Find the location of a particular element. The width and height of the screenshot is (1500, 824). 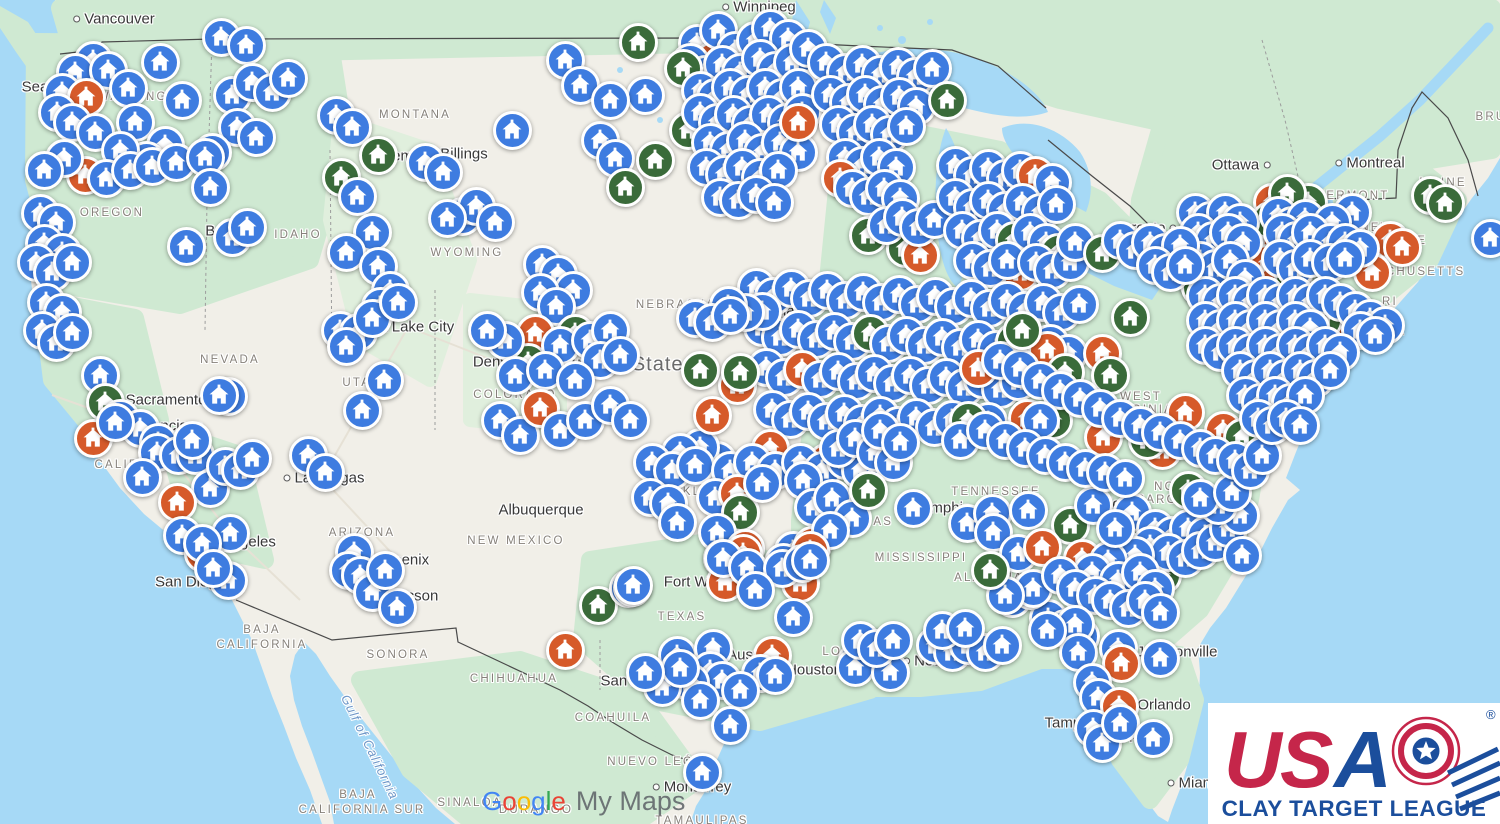

map-label: Sacramento is located at coordinates (166, 400).